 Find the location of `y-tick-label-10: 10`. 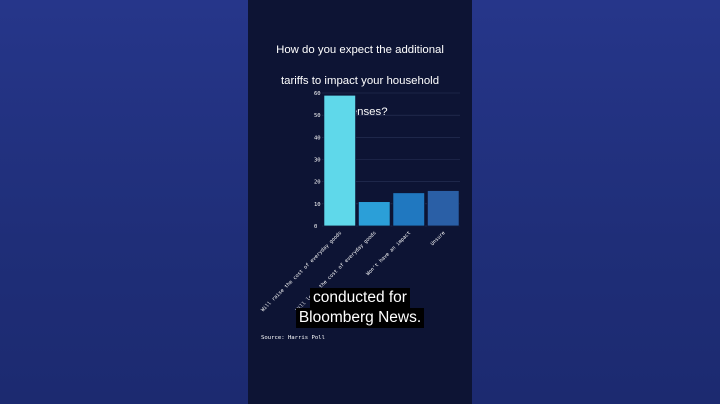

y-tick-label-10: 10 is located at coordinates (317, 205).